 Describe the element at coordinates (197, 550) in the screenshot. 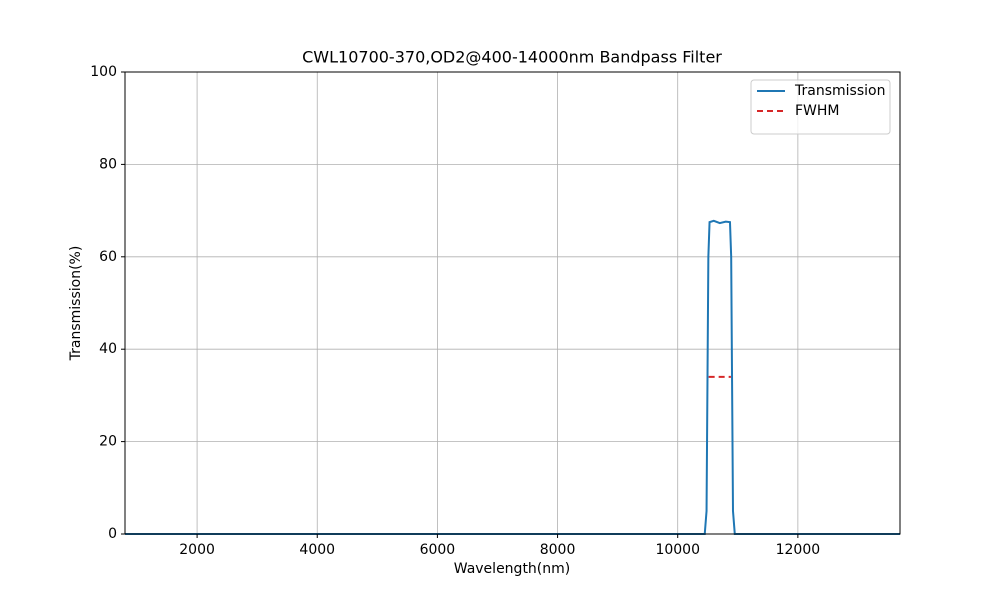

I see `x-tick-label: 2000` at that location.